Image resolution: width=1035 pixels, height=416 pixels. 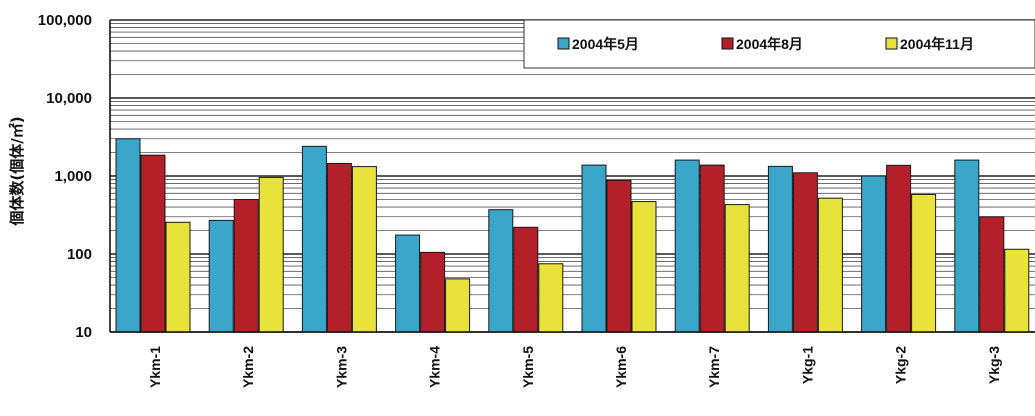 I want to click on y-tick-label: 10,000, so click(x=69, y=98).